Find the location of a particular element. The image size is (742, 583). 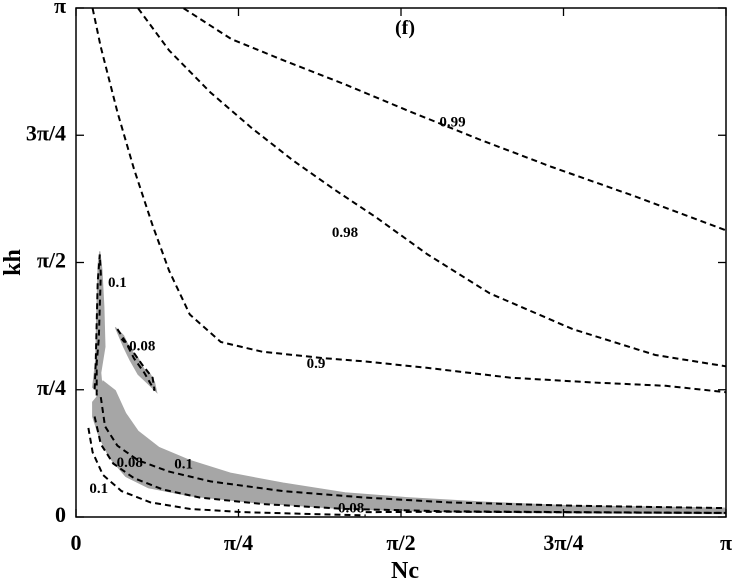

y-axis-label: kh is located at coordinates (13, 262).